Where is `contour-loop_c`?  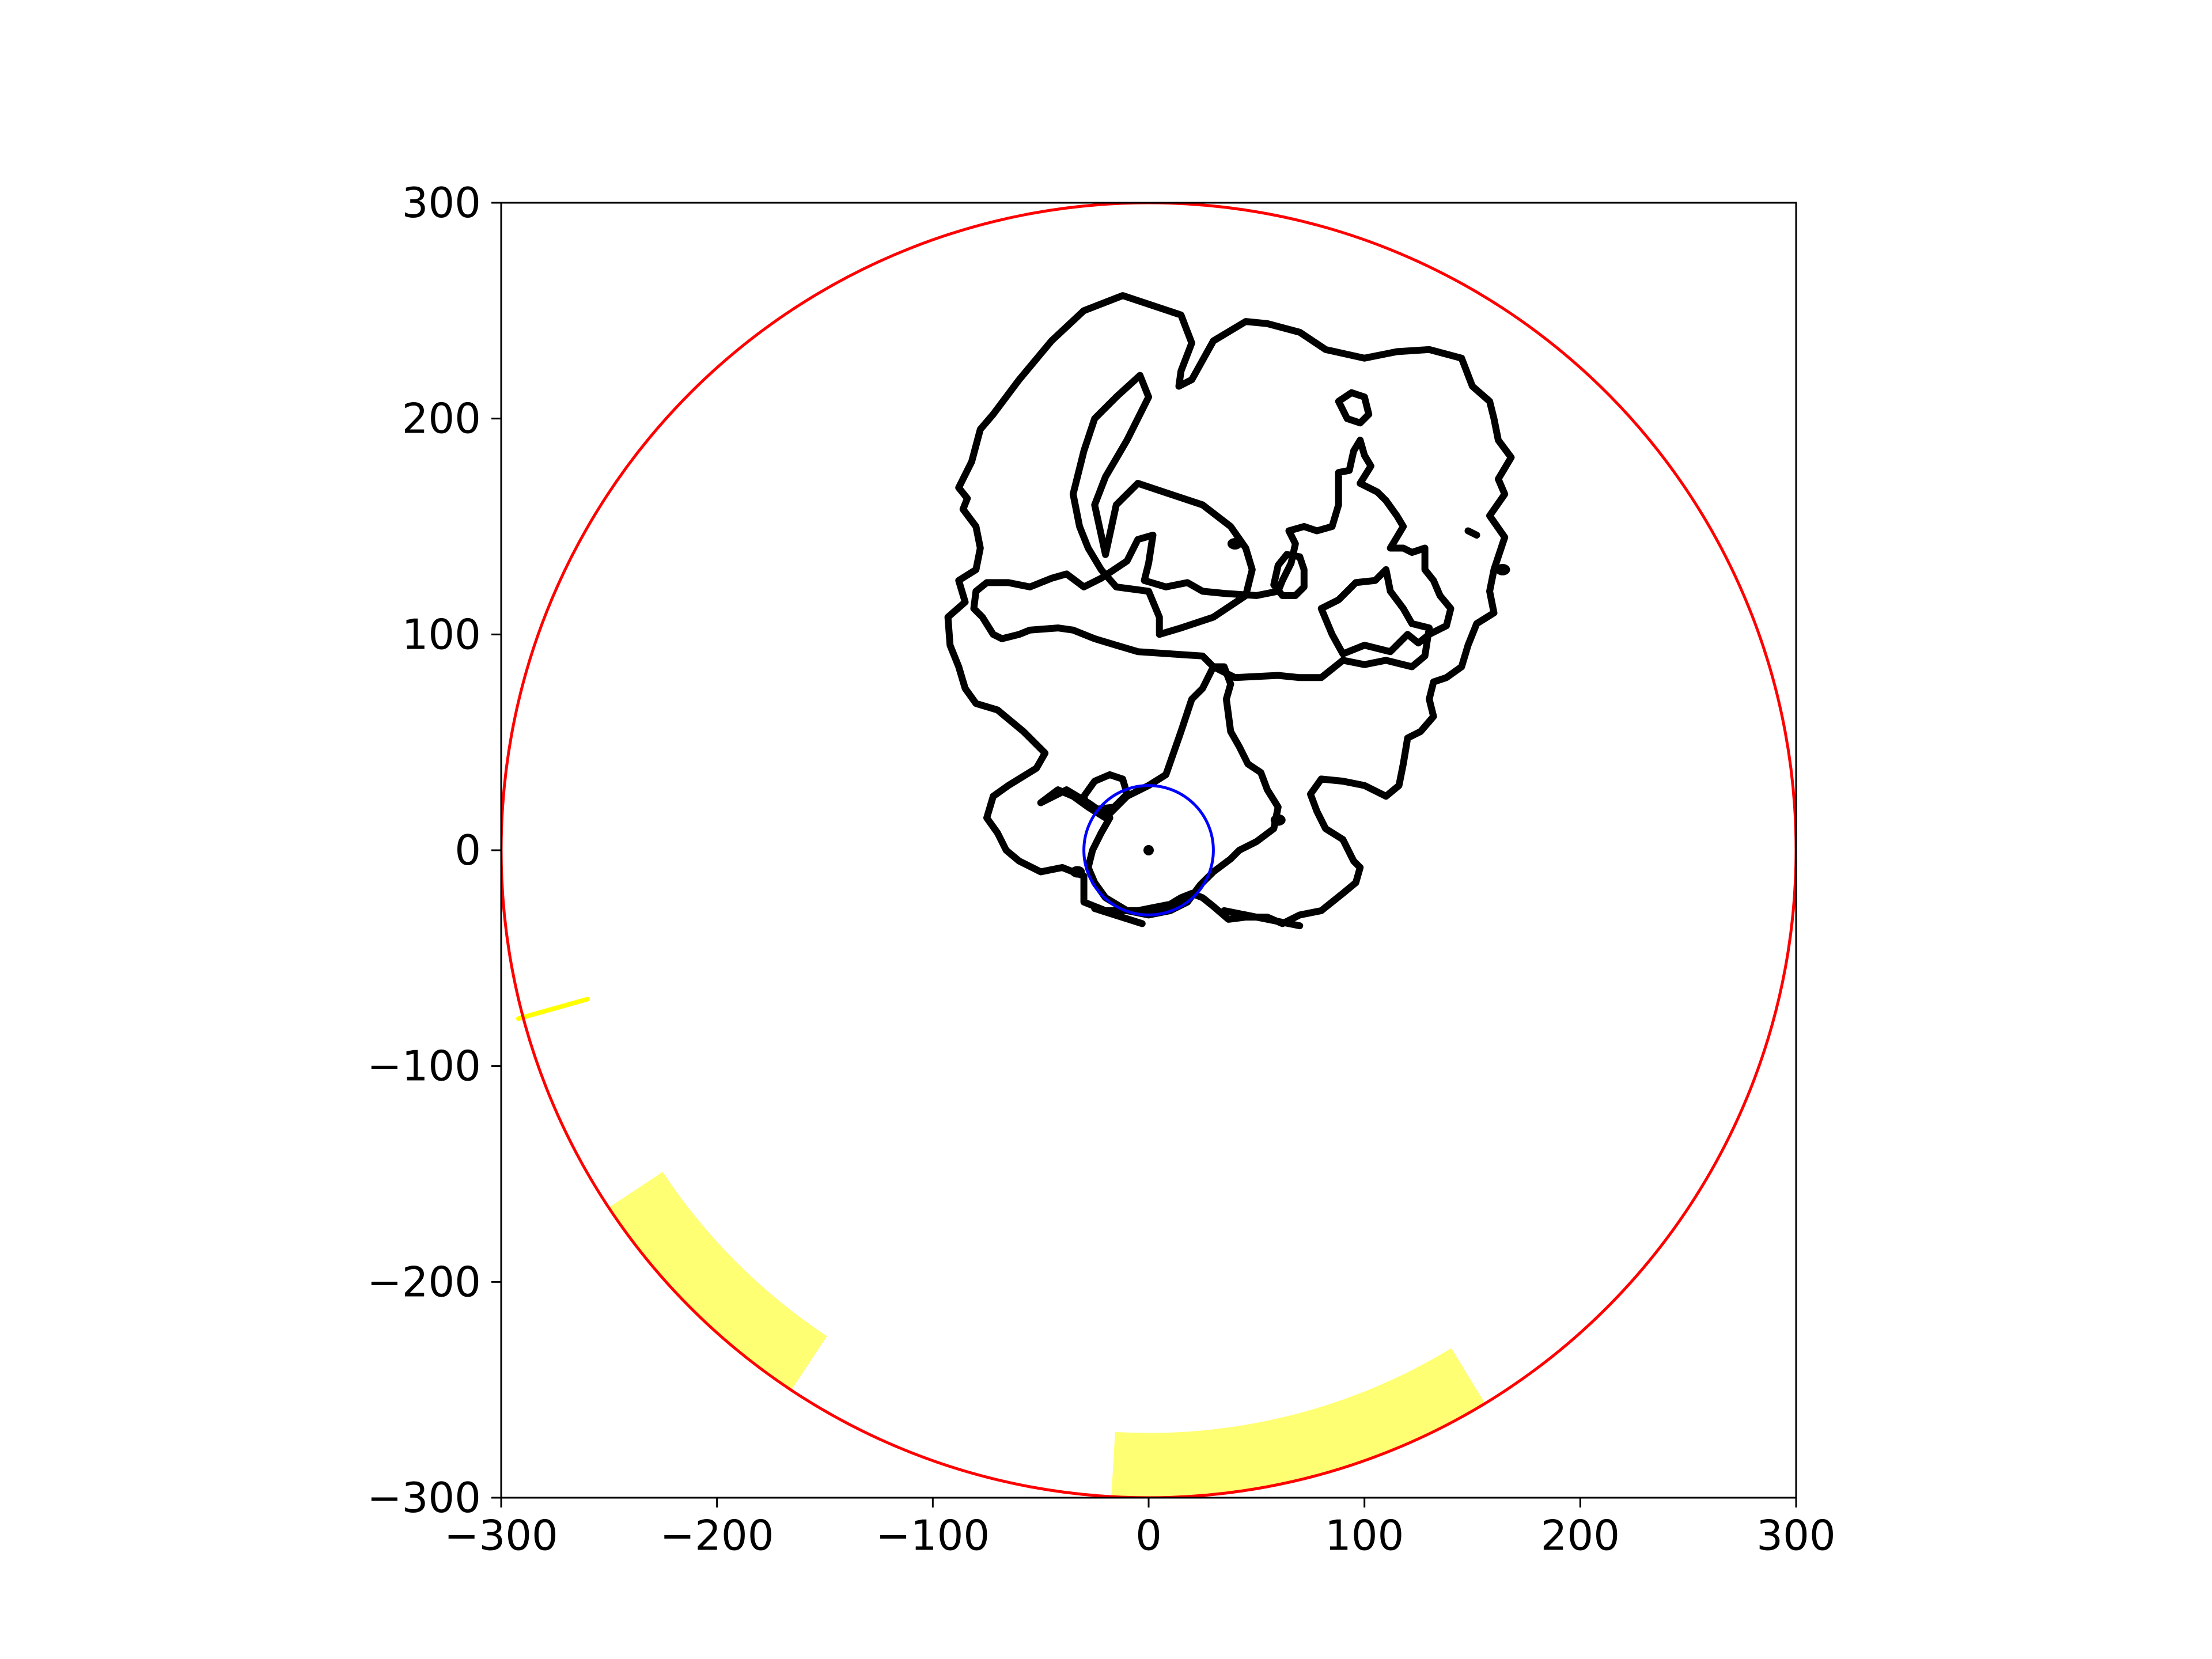 contour-loop_c is located at coordinates (1354, 408).